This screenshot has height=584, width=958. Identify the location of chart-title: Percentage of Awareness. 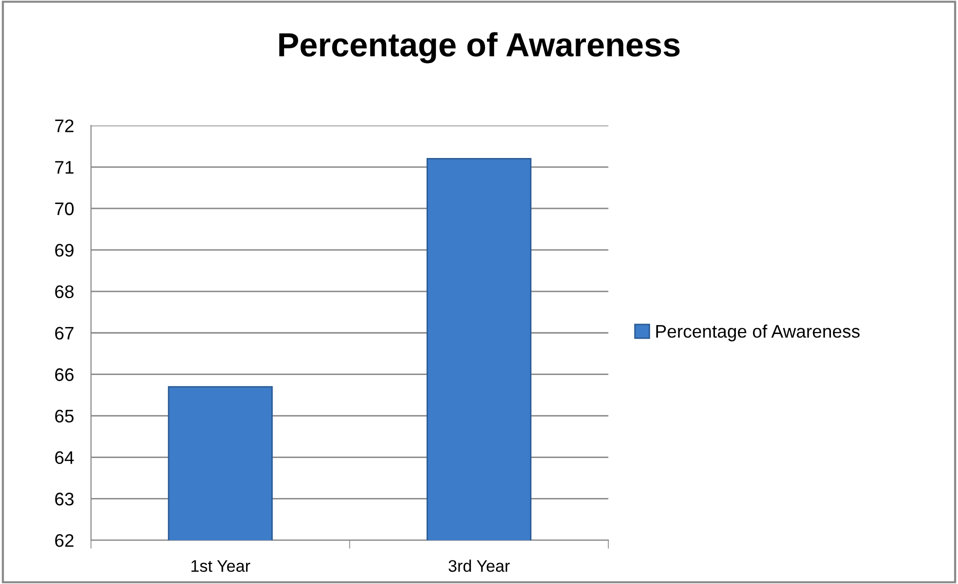
(479, 48).